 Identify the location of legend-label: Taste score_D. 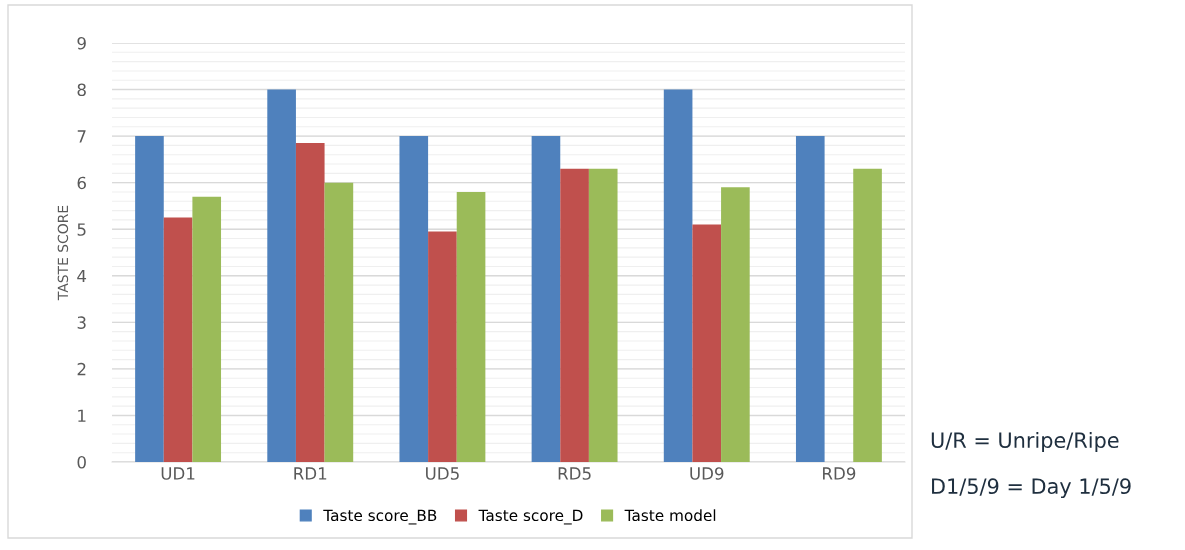
(530, 517).